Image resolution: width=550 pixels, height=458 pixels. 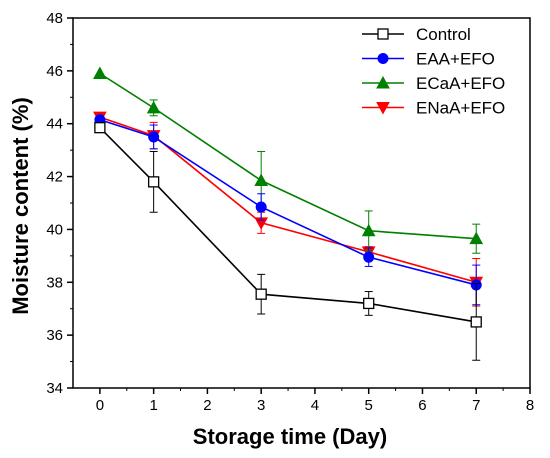 I want to click on legend-label: Control, so click(x=443, y=34).